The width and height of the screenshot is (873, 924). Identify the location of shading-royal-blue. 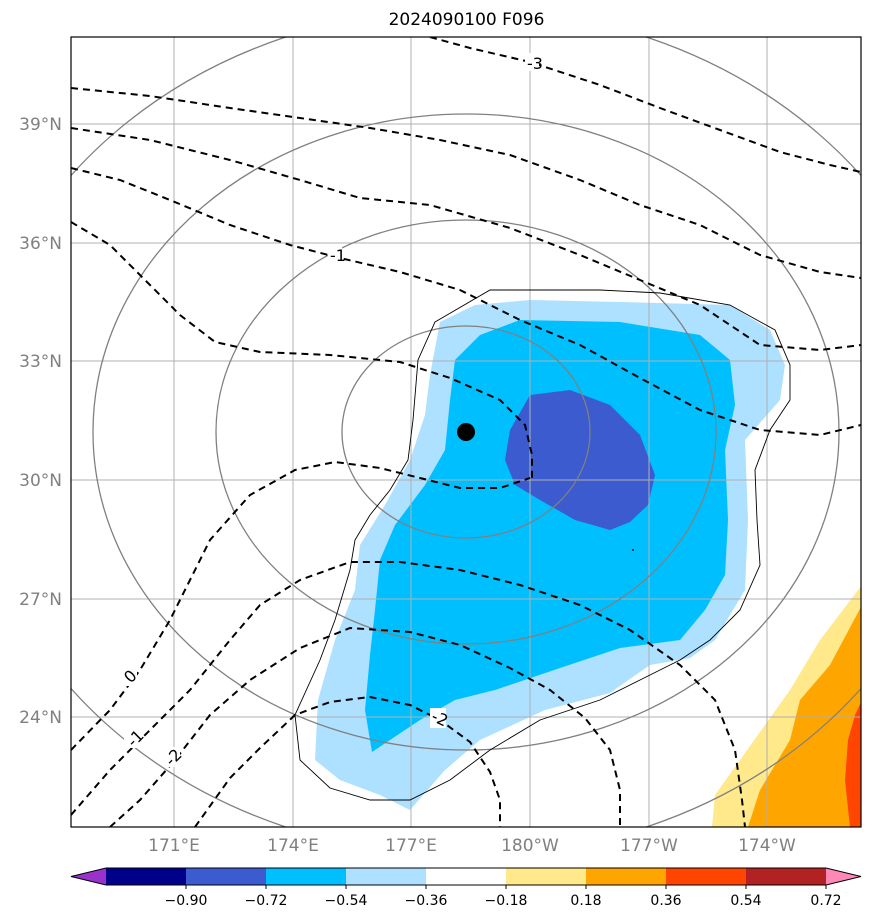
(580, 460).